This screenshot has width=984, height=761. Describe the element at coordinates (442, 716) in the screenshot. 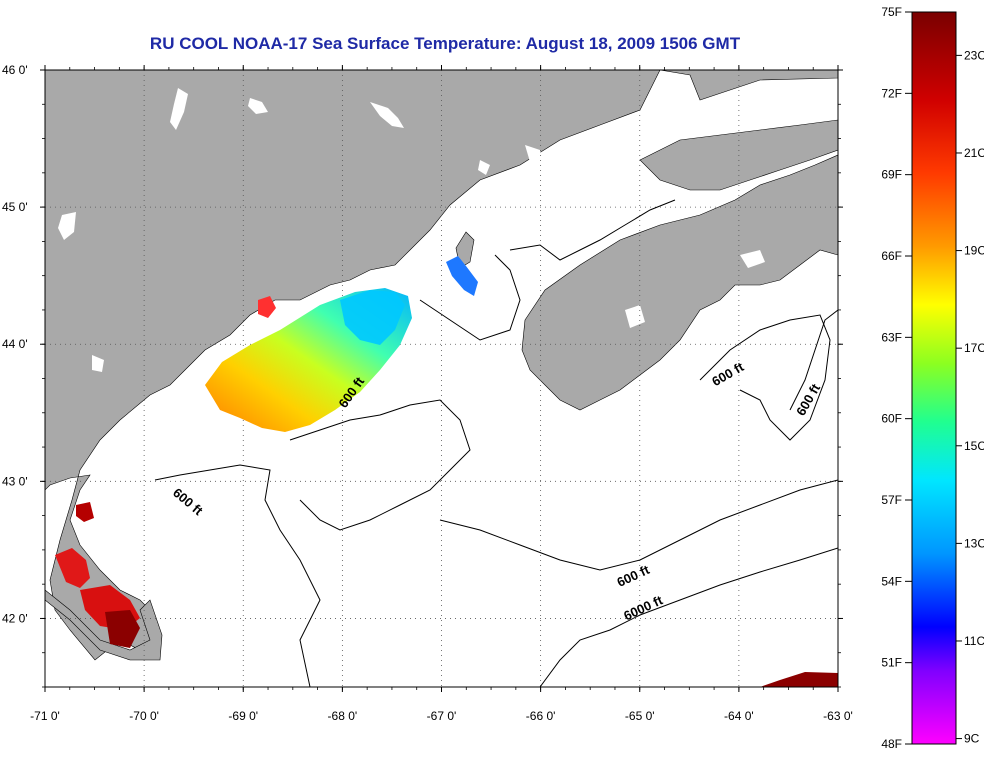

I see `lon-tick-label: -67 0'` at that location.